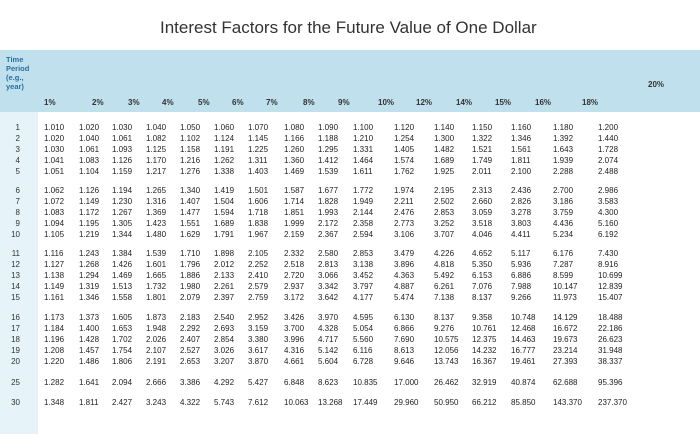 This screenshot has width=700, height=434. What do you see at coordinates (444, 297) in the screenshot?
I see `factor-cell: 7.138` at bounding box center [444, 297].